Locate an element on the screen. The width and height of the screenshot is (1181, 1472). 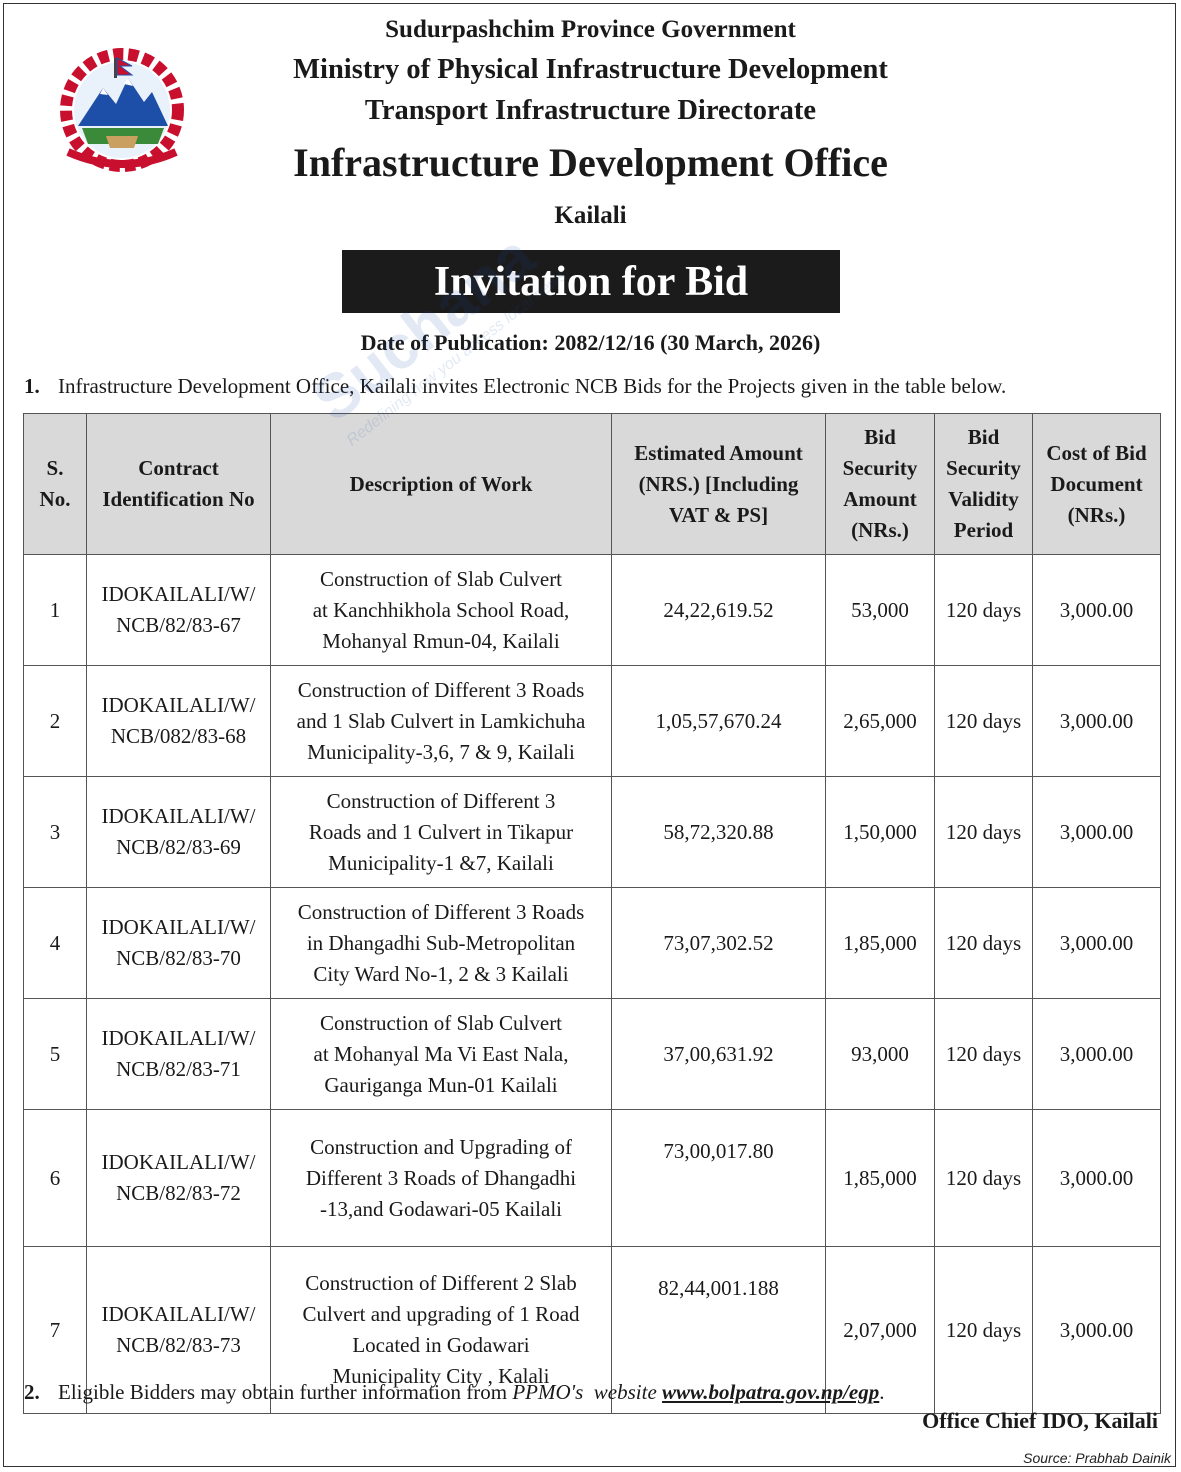
cell-line: Cost of Bid is located at coordinates (1096, 452).